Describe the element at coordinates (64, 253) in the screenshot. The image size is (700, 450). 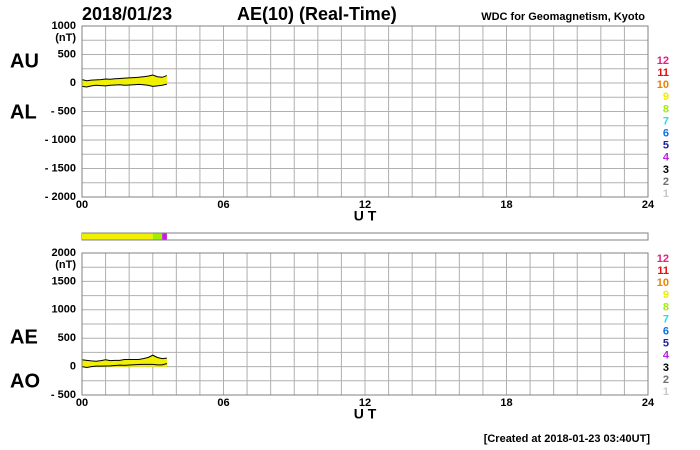
I see `y-tick-label: 2000` at that location.